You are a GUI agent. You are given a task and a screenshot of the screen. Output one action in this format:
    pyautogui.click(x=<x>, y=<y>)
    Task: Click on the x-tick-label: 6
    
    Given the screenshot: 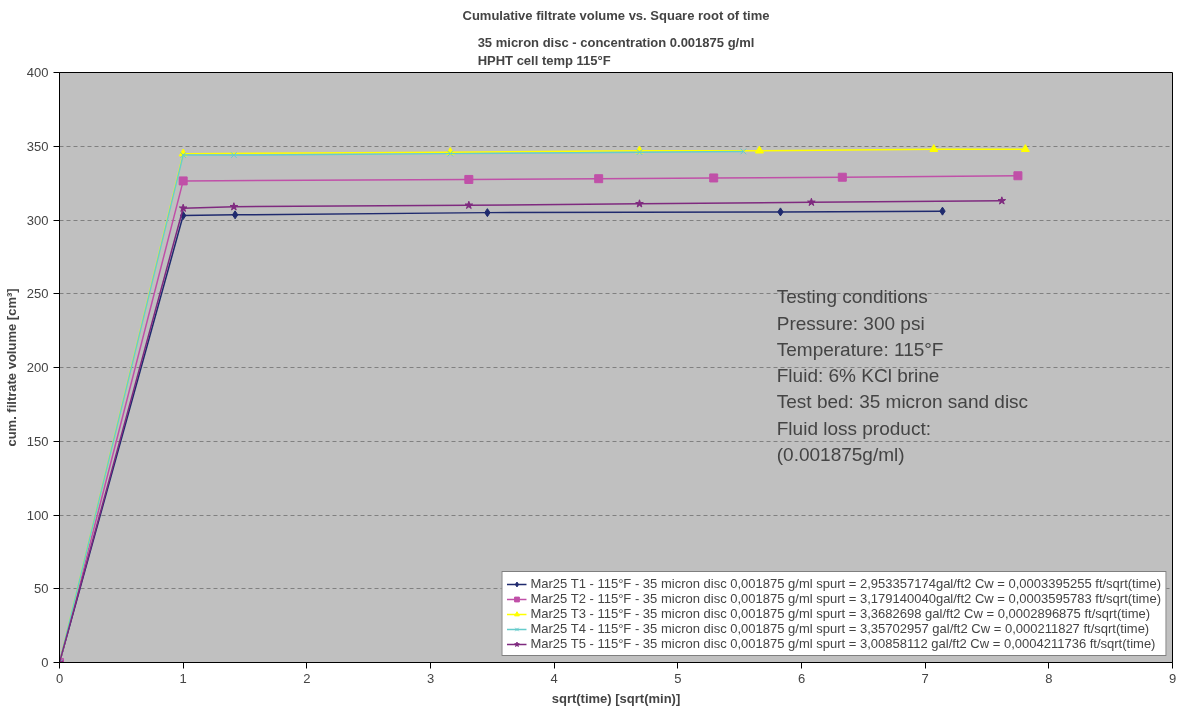 What is the action you would take?
    pyautogui.click(x=801, y=678)
    